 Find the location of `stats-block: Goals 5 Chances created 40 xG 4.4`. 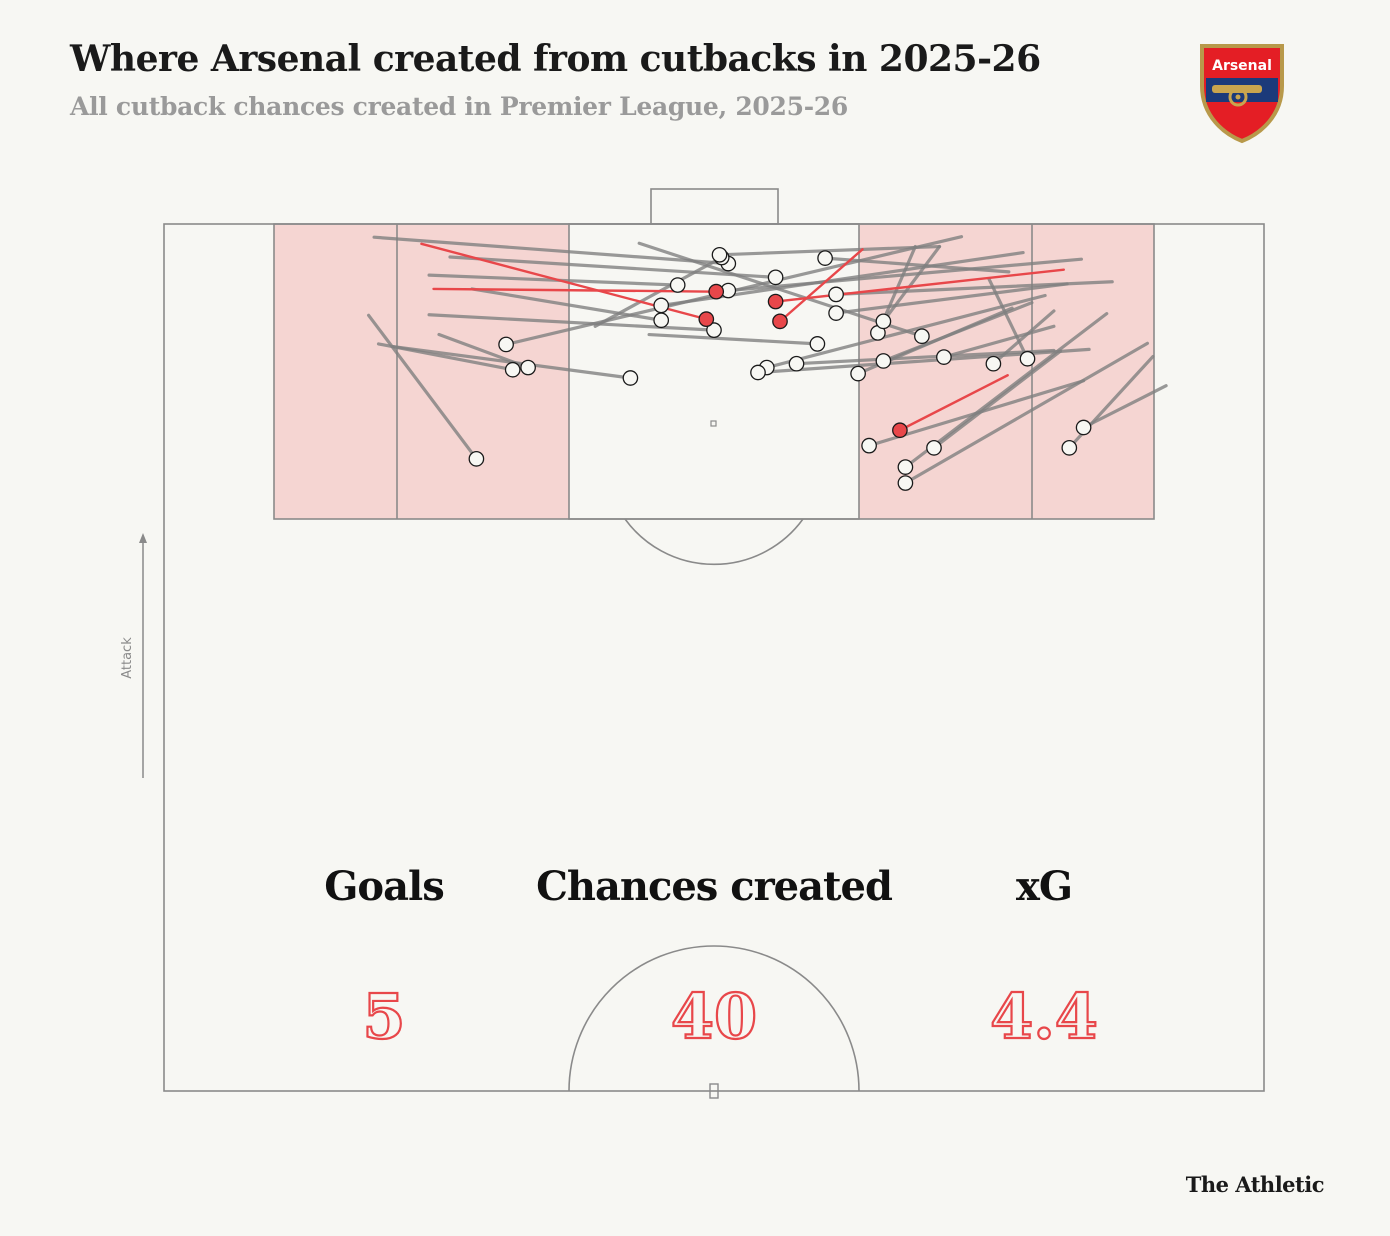

stats-block: Goals 5 Chances created 40 xG 4.4 is located at coordinates (711, 958).